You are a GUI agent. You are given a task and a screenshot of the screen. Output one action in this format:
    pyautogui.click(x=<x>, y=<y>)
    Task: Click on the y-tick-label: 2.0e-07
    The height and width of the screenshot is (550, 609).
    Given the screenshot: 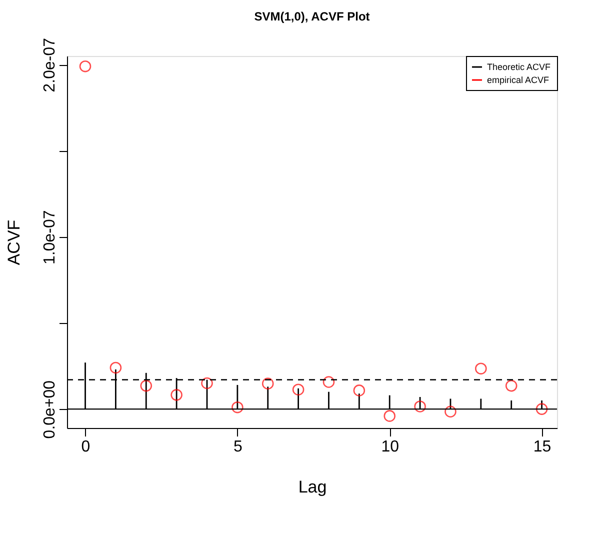 What is the action you would take?
    pyautogui.click(x=50, y=65)
    